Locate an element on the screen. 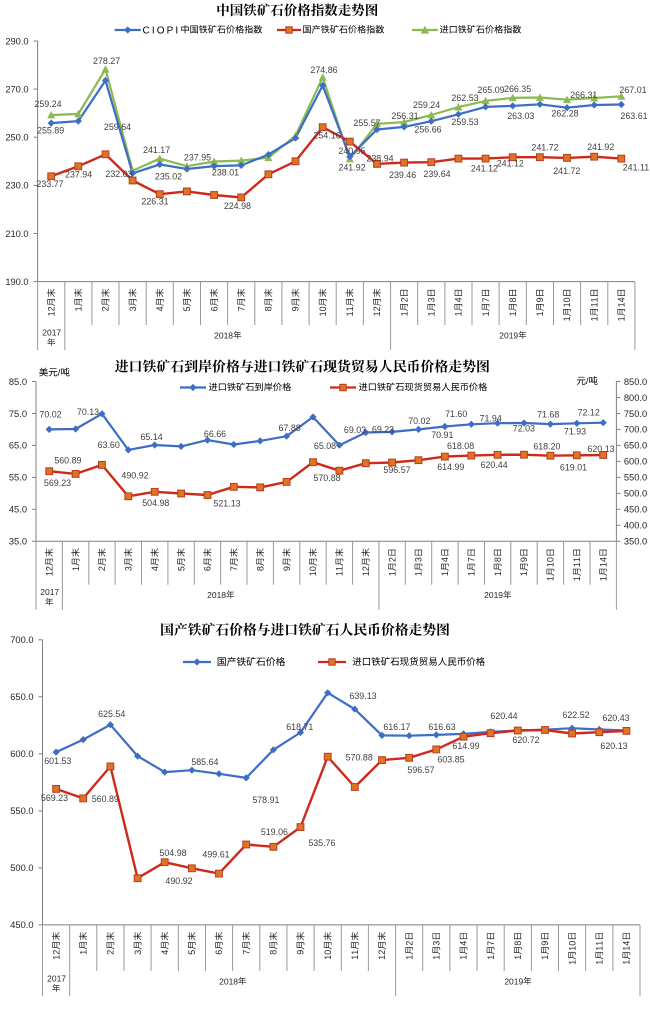 This screenshot has height=1016, width=650. svg-text: 500.0 is located at coordinates (635, 494).